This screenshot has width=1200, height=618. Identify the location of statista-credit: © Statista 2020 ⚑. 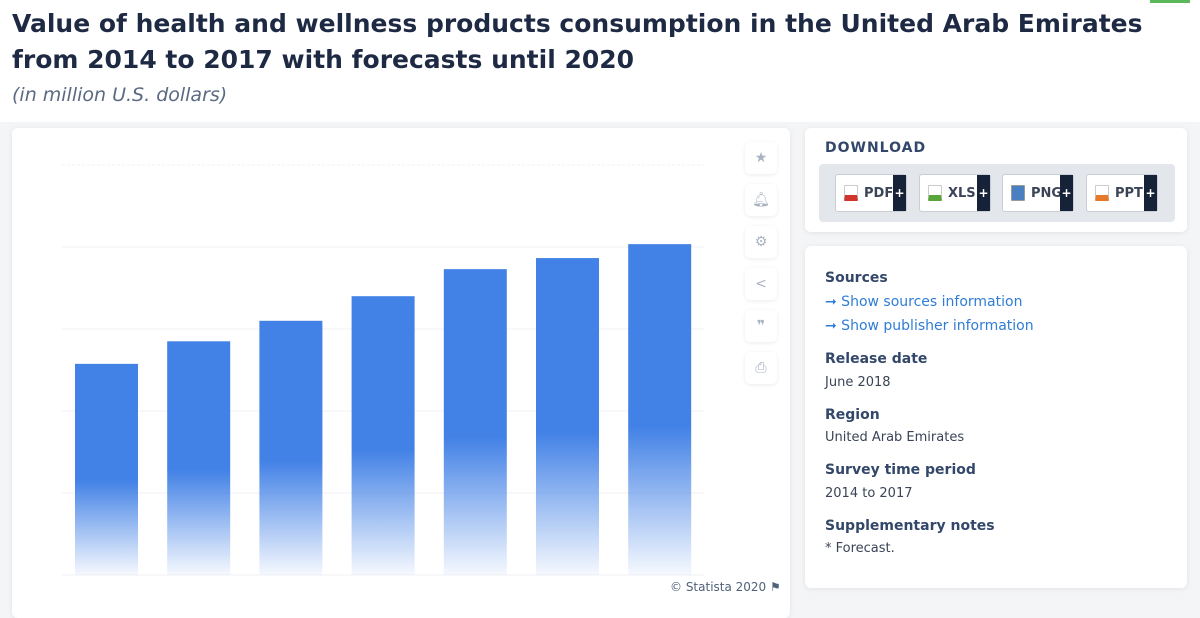
(725, 587).